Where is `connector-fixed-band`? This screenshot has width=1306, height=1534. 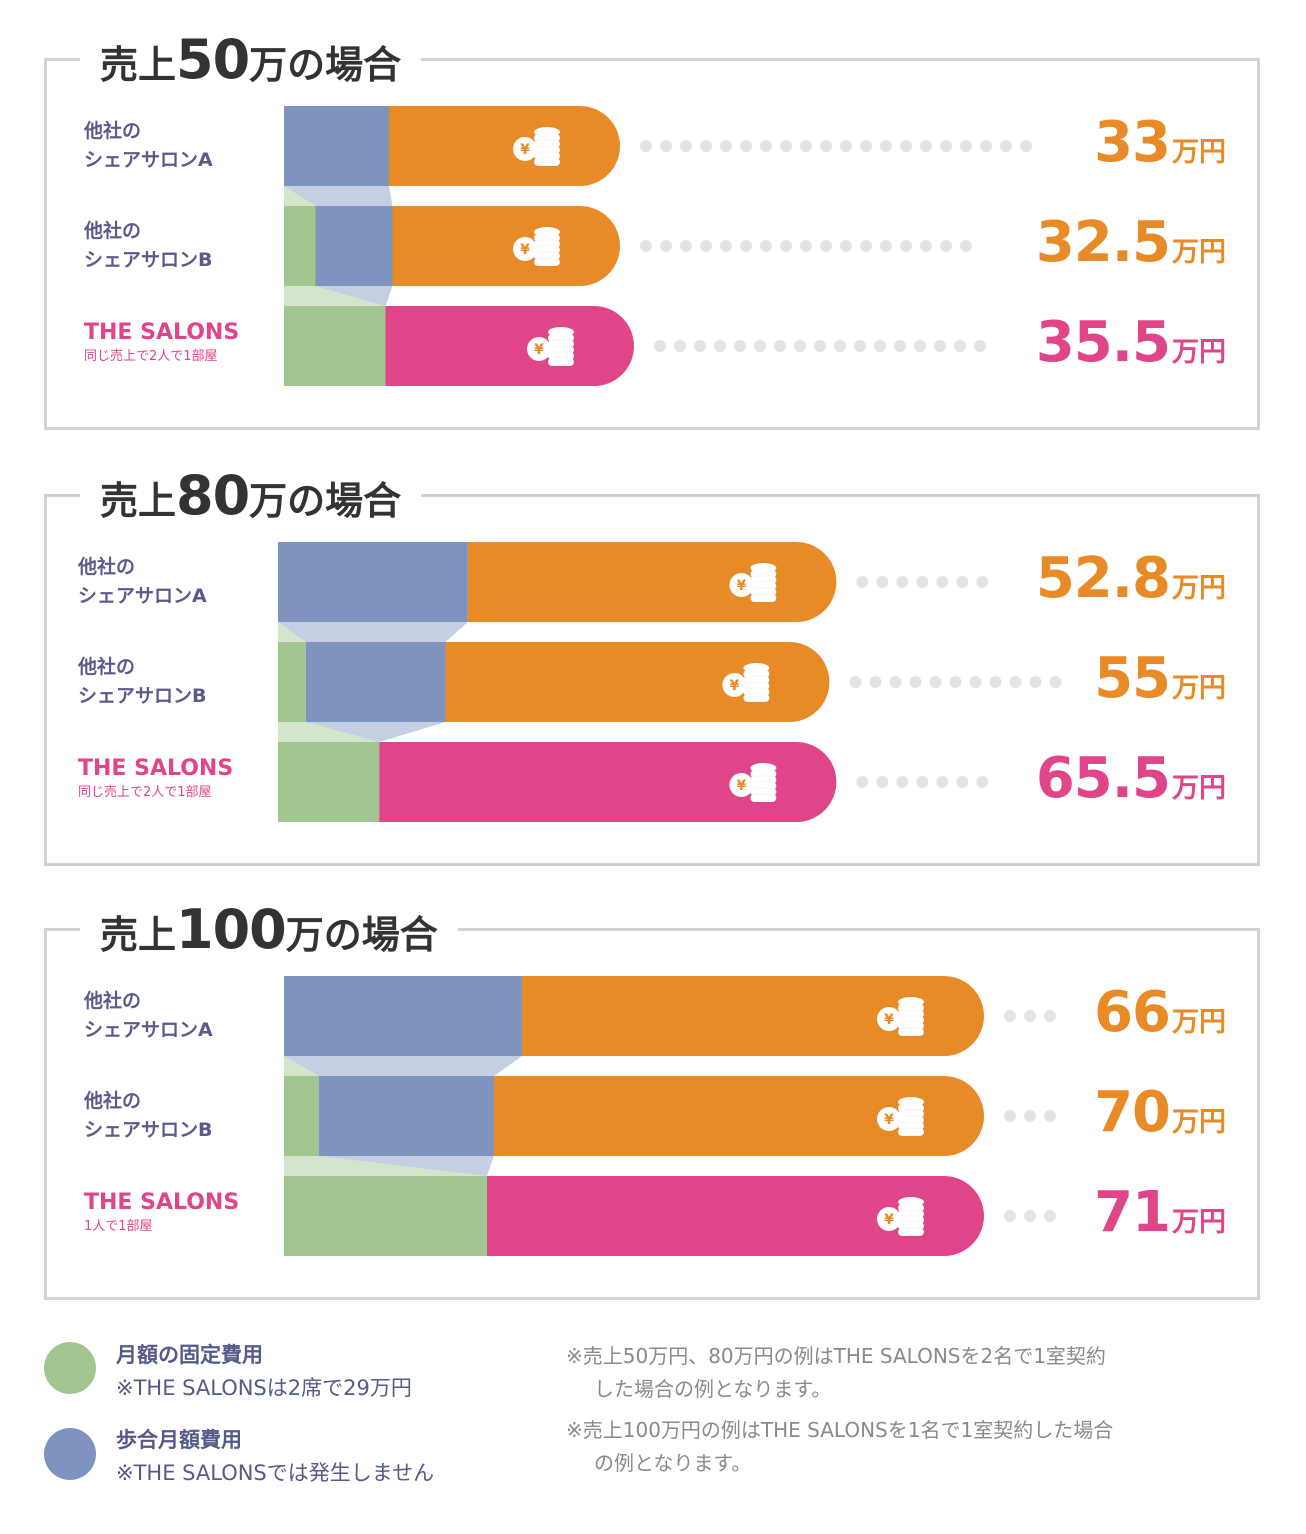
connector-fixed-band is located at coordinates (329, 732).